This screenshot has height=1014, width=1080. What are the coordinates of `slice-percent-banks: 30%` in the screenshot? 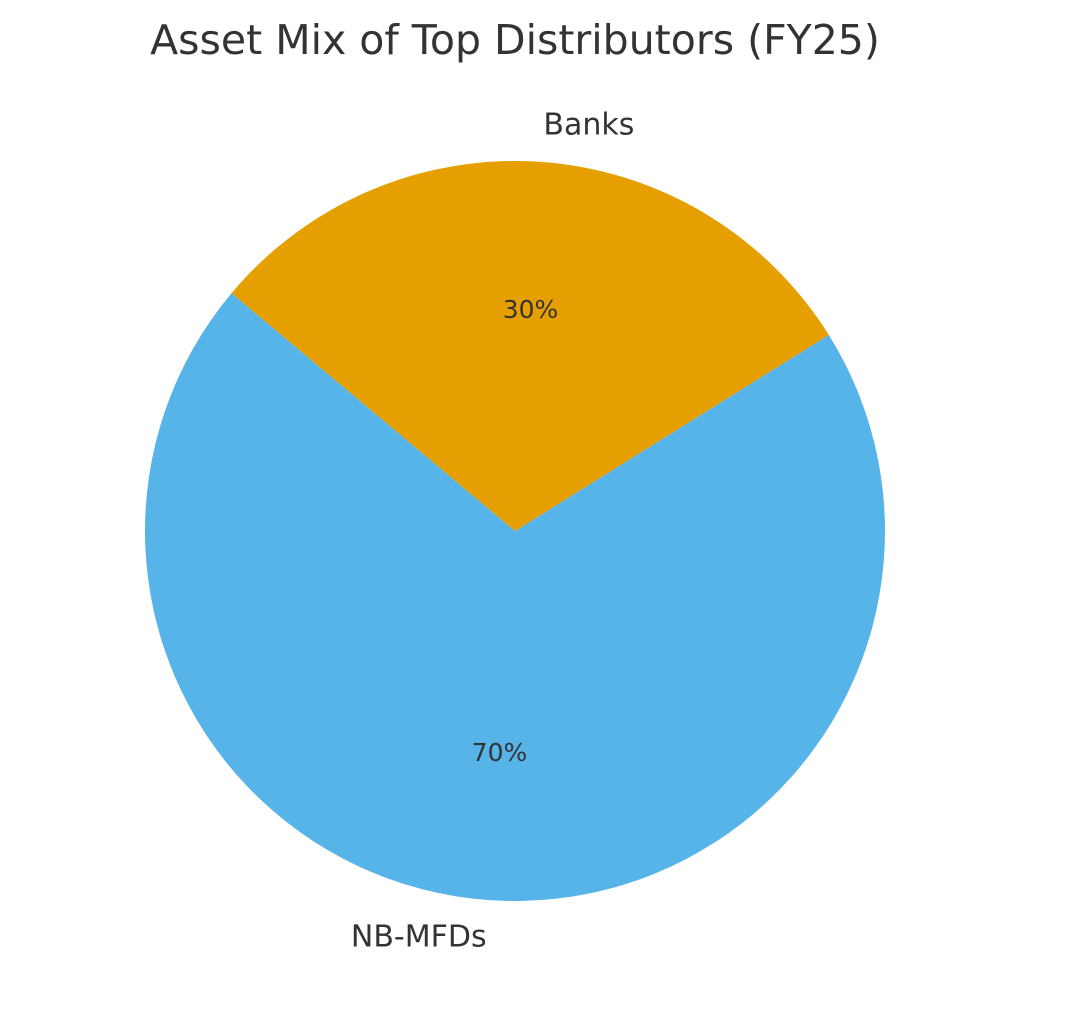 It's located at (531, 309).